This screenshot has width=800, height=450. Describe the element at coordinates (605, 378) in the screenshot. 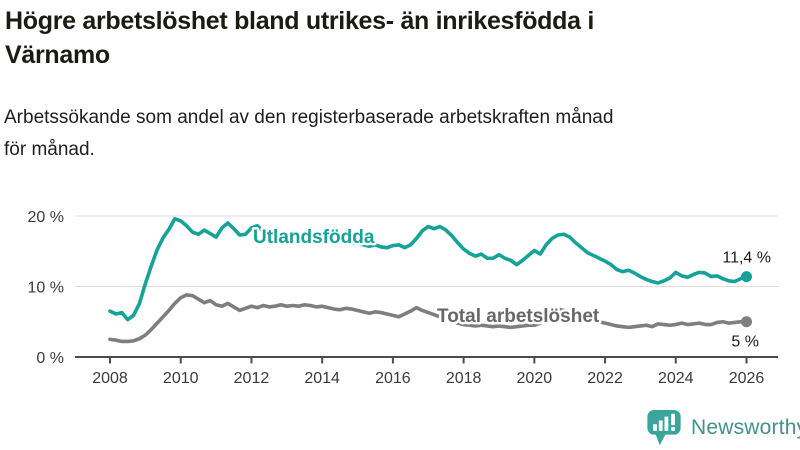

I see `x-tick-label-2022: 2022` at that location.